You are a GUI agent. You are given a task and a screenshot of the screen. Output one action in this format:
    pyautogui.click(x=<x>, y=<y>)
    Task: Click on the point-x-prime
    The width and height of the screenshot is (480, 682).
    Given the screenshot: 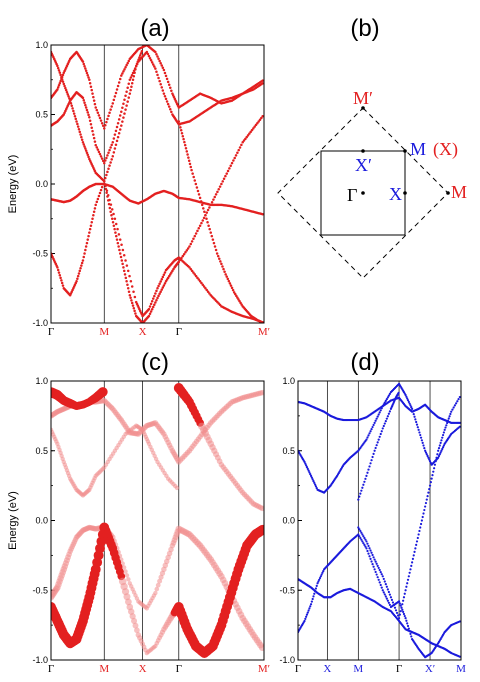 What is the action you would take?
    pyautogui.click(x=363, y=151)
    